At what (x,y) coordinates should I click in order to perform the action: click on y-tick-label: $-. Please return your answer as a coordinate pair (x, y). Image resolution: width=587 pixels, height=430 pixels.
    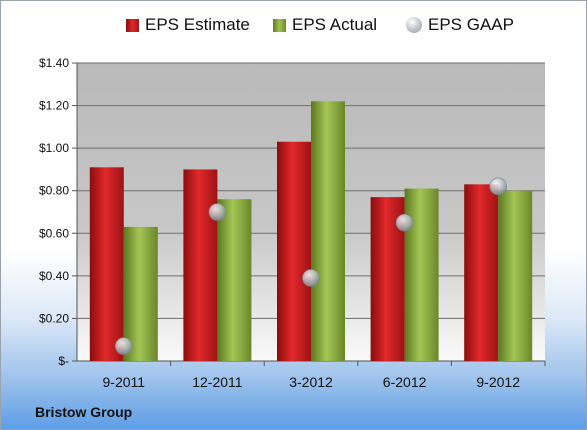
    Looking at the image, I should click on (63, 361).